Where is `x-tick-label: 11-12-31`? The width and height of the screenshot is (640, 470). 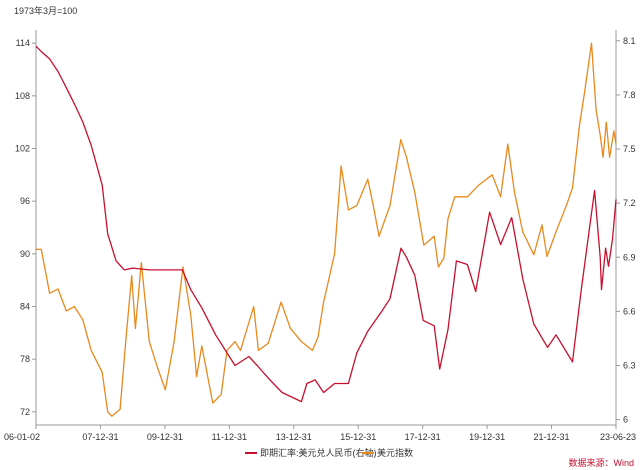 x-tick-label: 11-12-31 is located at coordinates (229, 437).